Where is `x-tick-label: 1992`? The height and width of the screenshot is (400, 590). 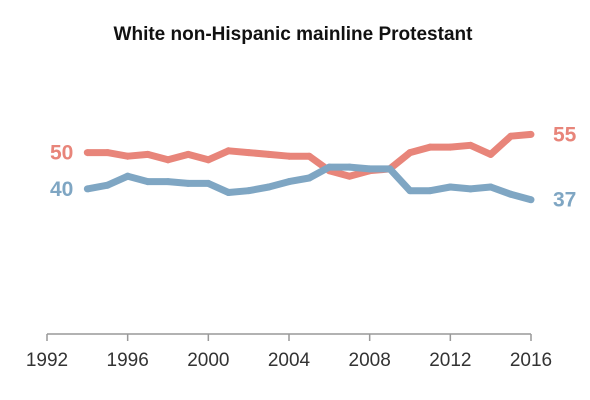
x-tick-label: 1992 is located at coordinates (47, 360).